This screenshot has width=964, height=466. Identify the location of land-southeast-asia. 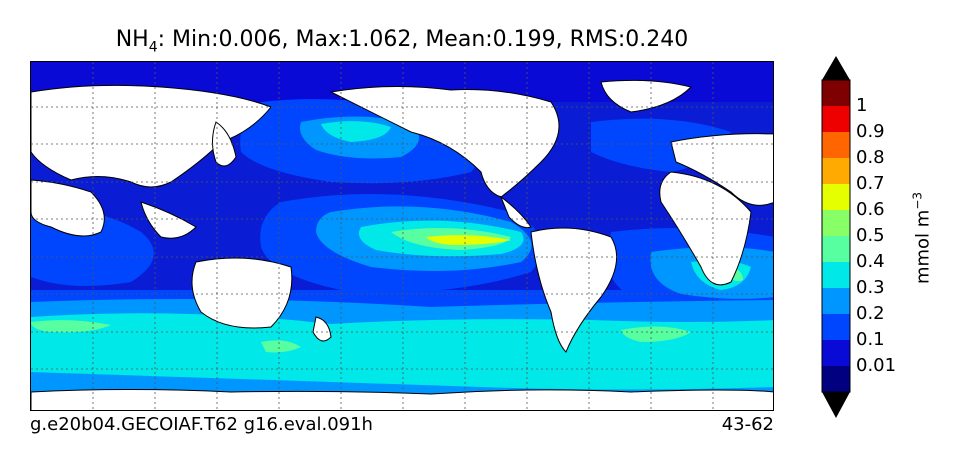
(168, 220).